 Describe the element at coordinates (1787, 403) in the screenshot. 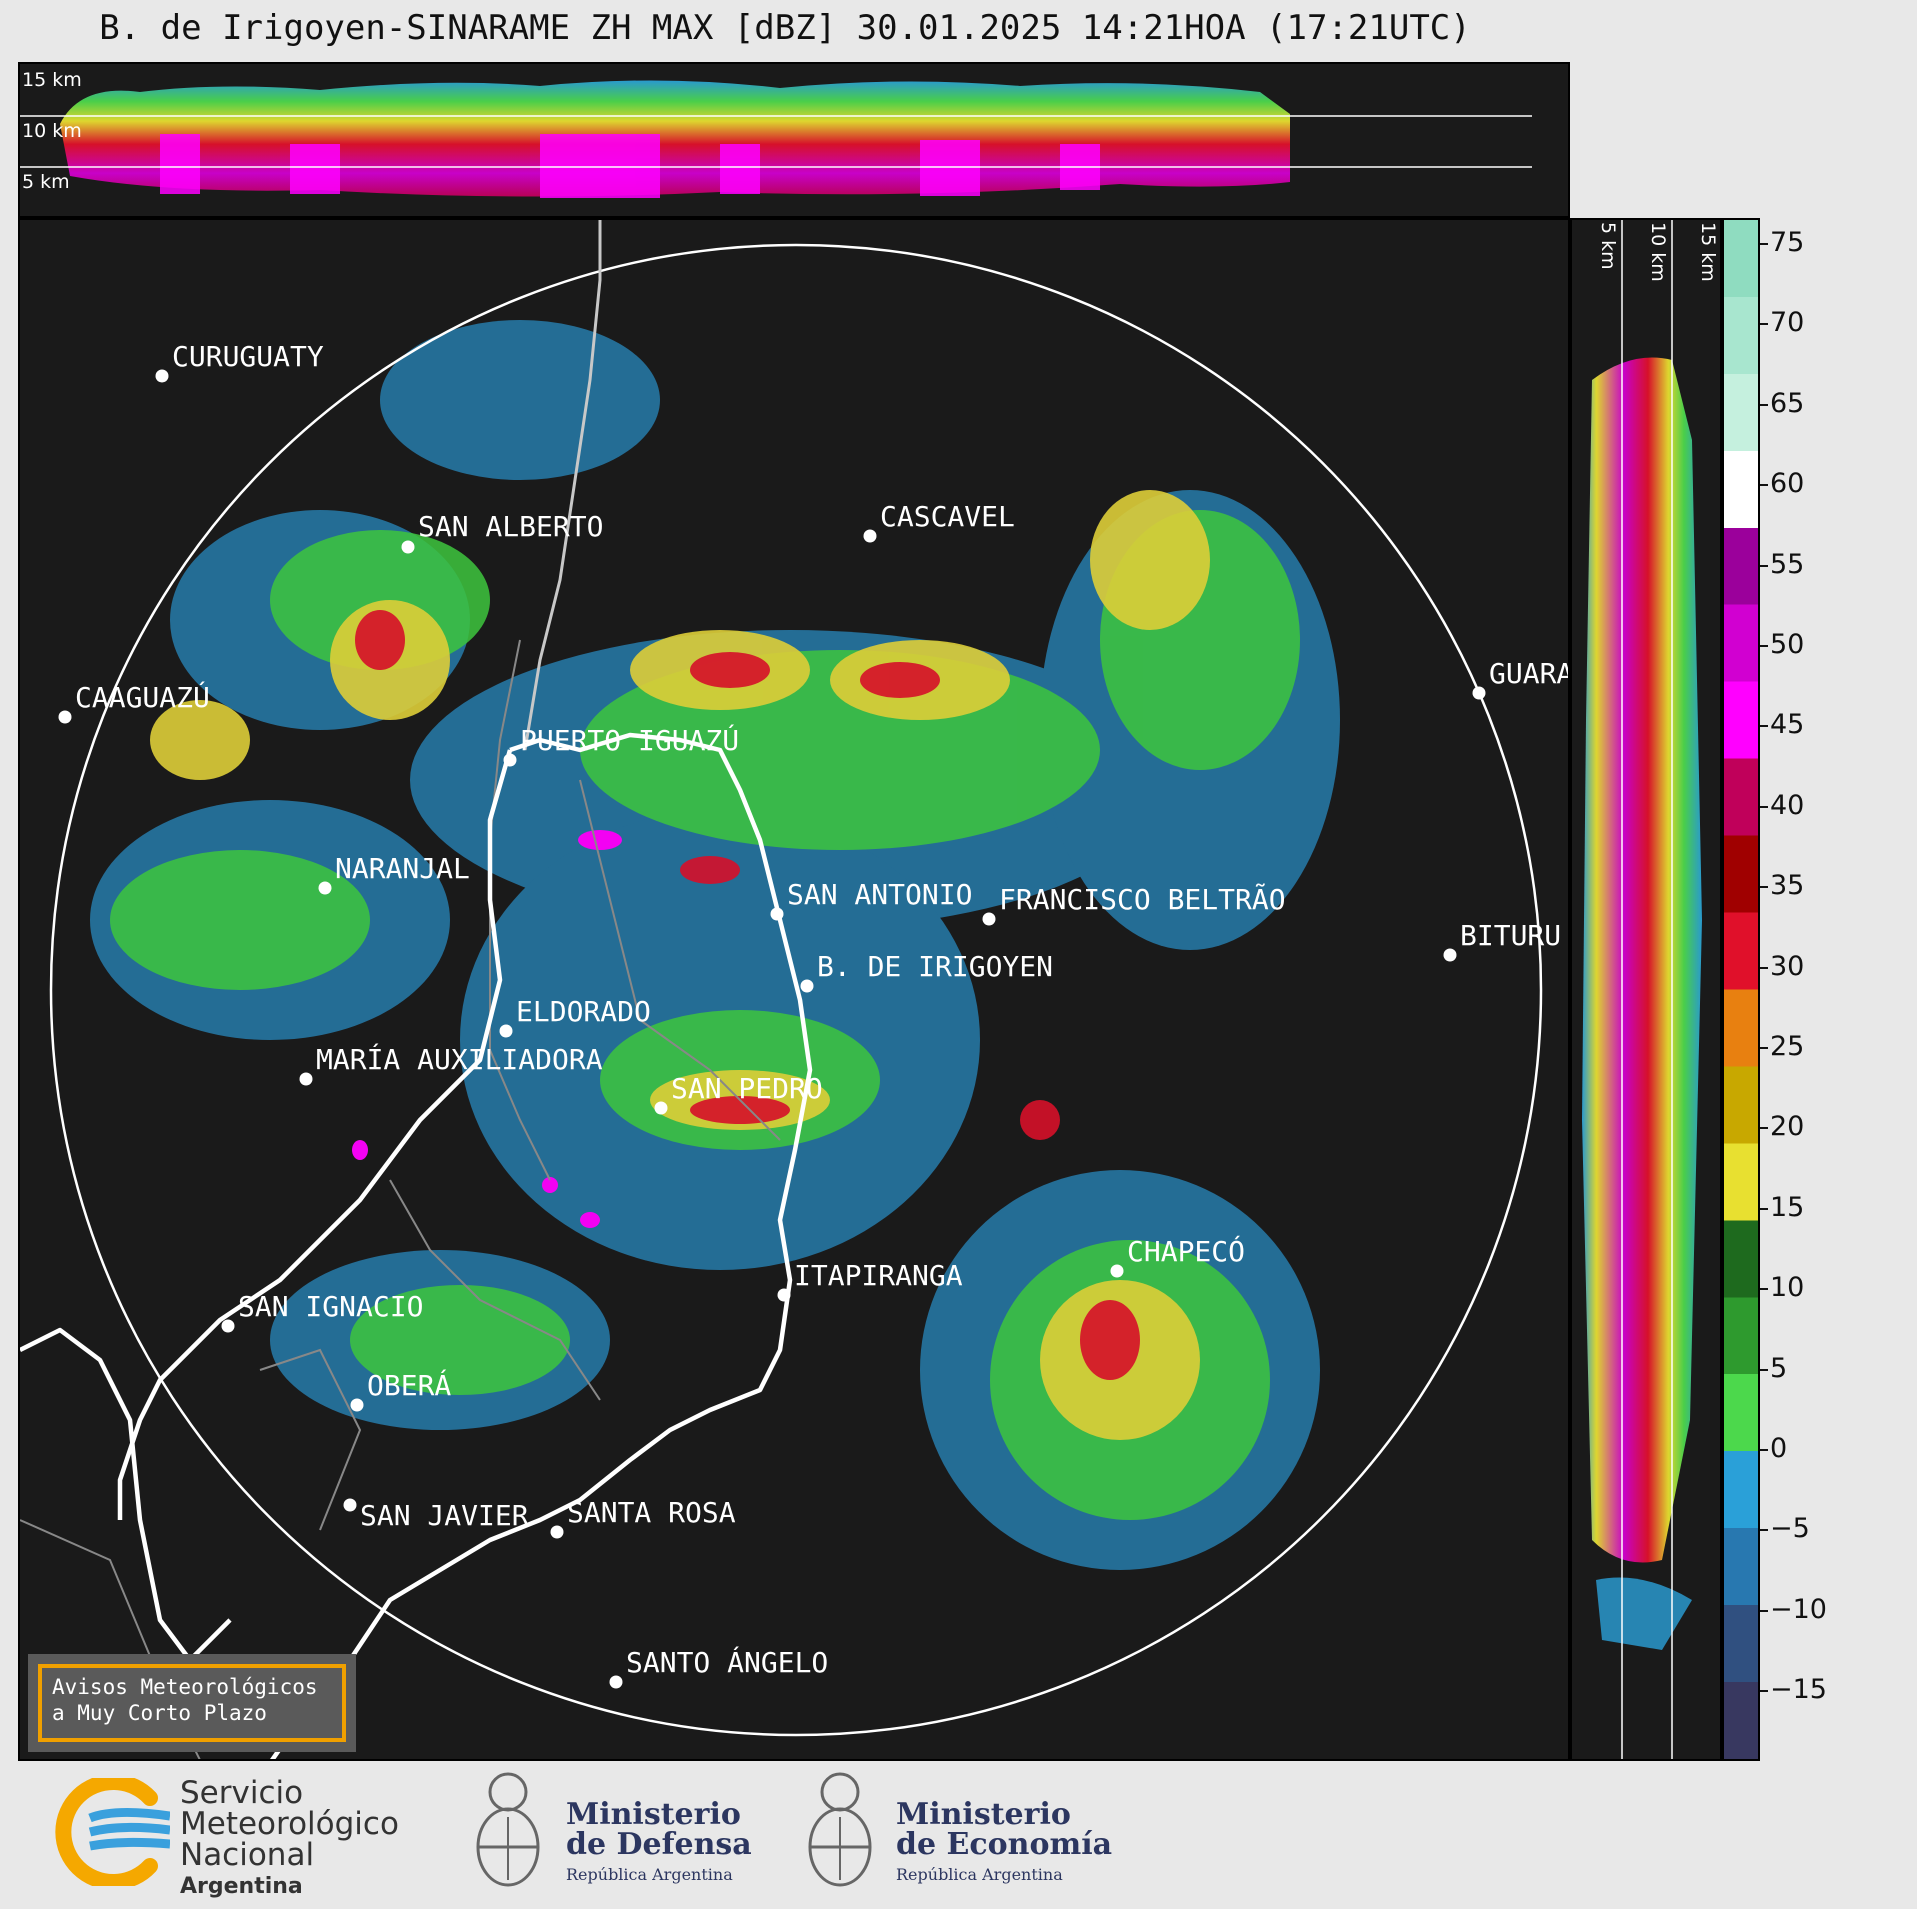

I see `colorbar-tick-label: 65` at that location.